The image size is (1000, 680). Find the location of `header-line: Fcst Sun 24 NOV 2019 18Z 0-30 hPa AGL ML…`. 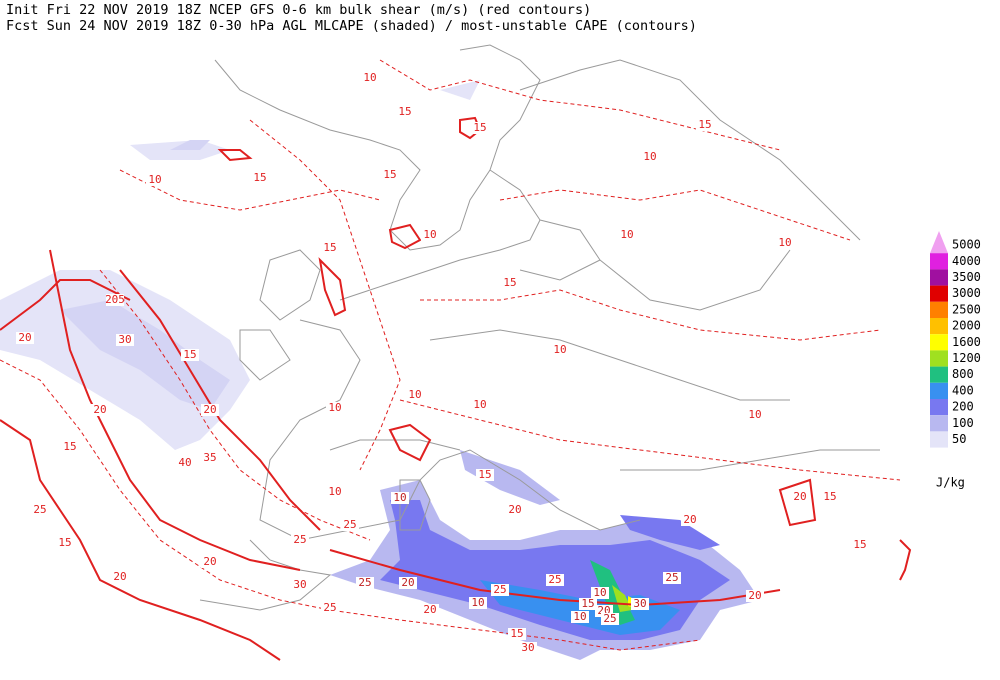

header-line: Fcst Sun 24 NOV 2019 18Z 0-30 hPa AGL ML… is located at coordinates (351, 26).